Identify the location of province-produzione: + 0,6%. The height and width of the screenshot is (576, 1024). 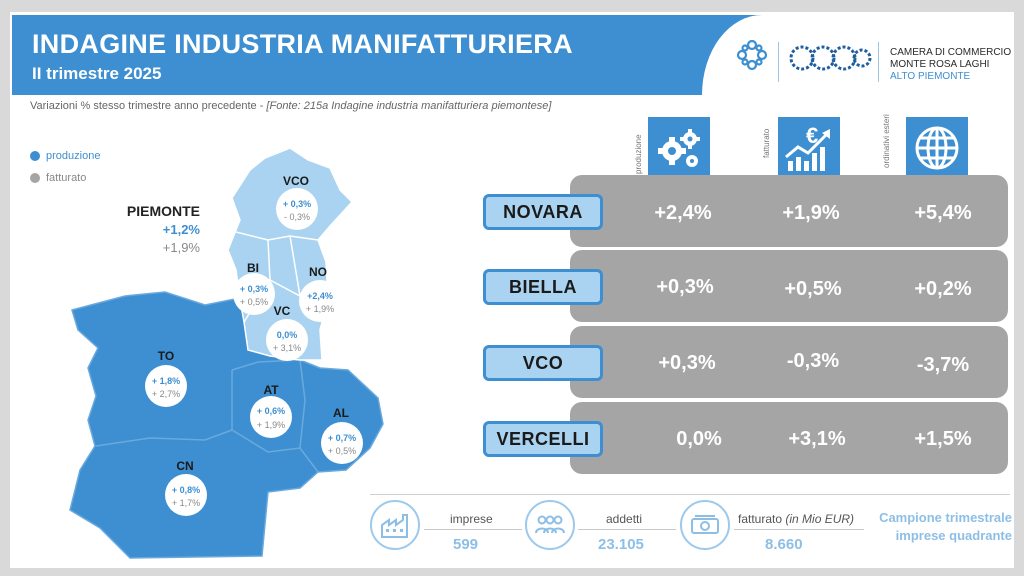
(271, 411).